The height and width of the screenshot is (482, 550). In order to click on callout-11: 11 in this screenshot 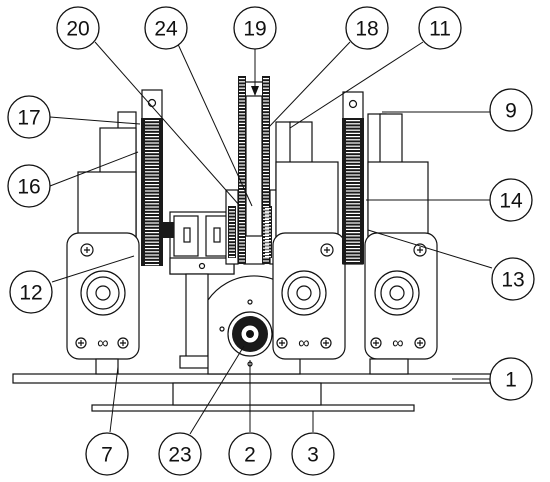, I will do `click(440, 28)`.